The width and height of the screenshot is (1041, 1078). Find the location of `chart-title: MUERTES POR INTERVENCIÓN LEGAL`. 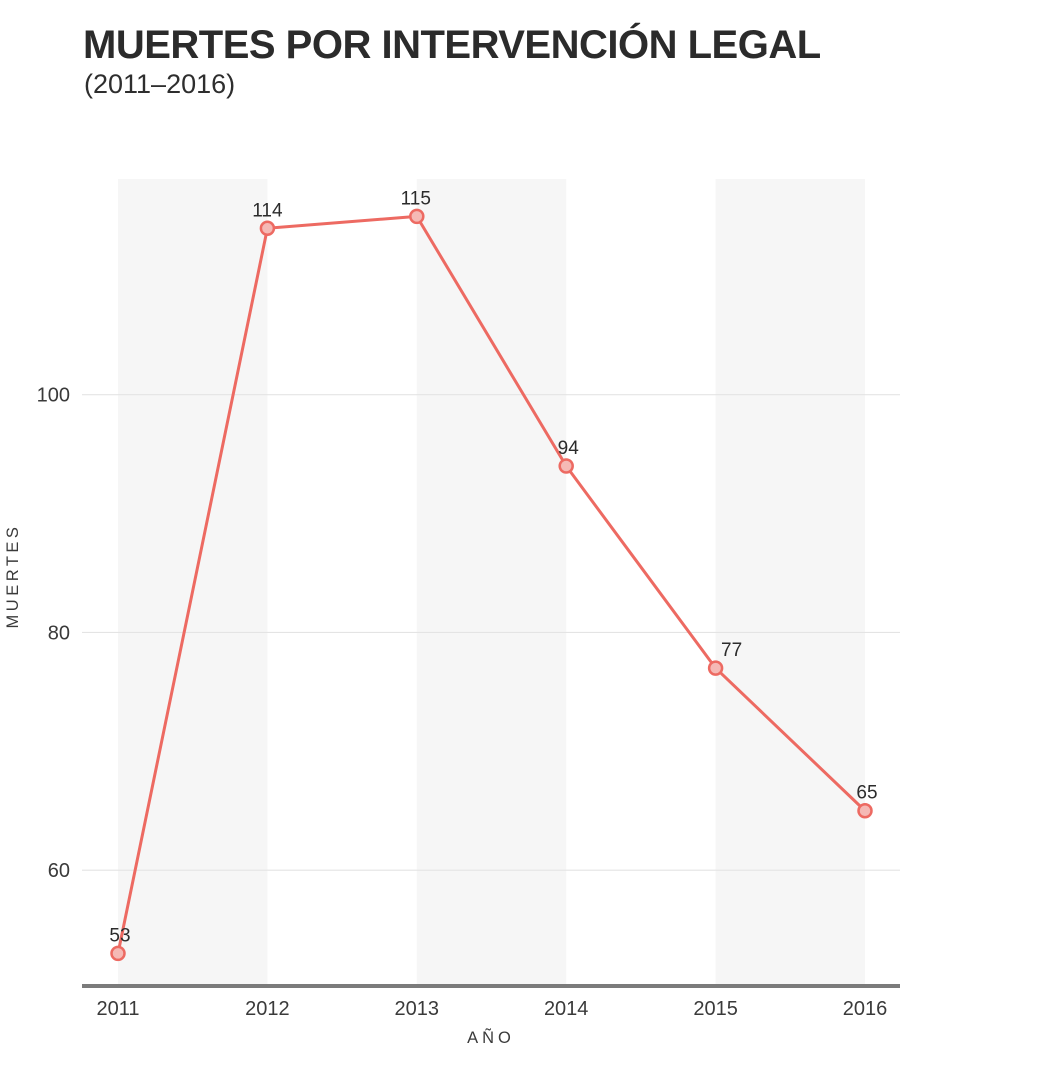

chart-title: MUERTES POR INTERVENCIÓN LEGAL is located at coordinates (452, 45).